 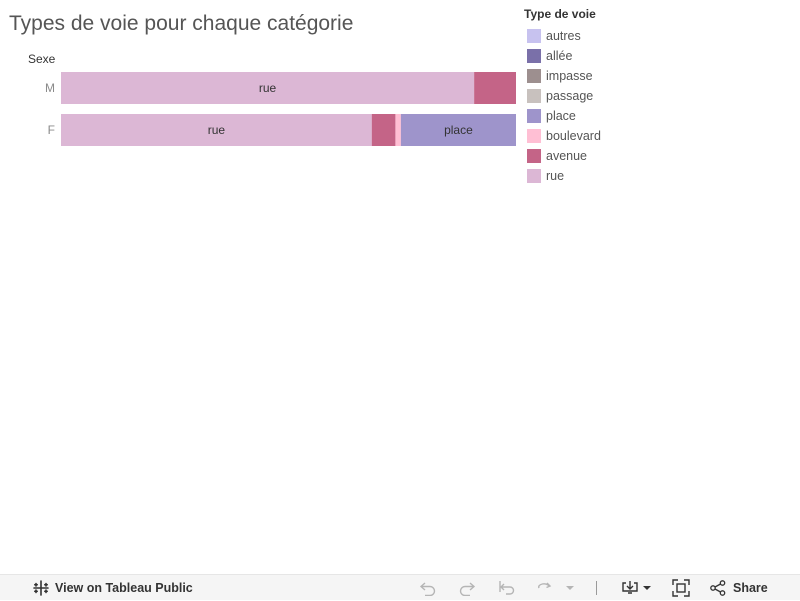 I want to click on legend-item-impasse: impasse, so click(x=584, y=76).